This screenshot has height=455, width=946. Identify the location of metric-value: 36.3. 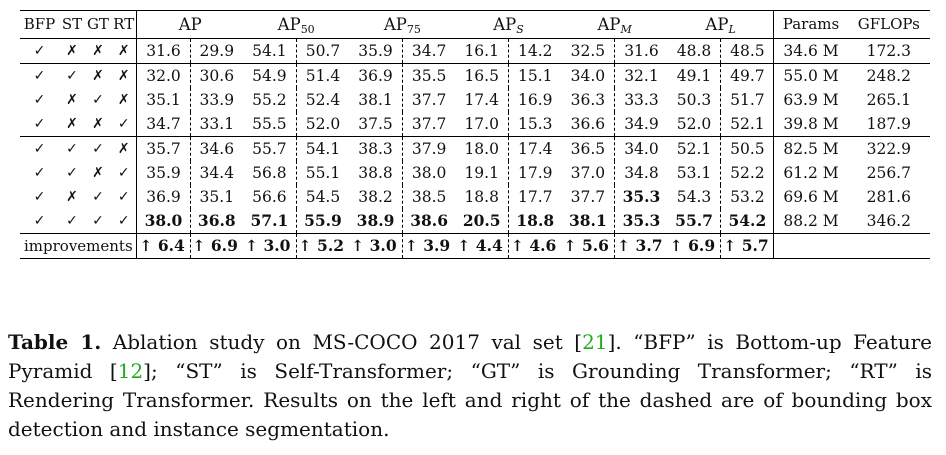
(588, 100).